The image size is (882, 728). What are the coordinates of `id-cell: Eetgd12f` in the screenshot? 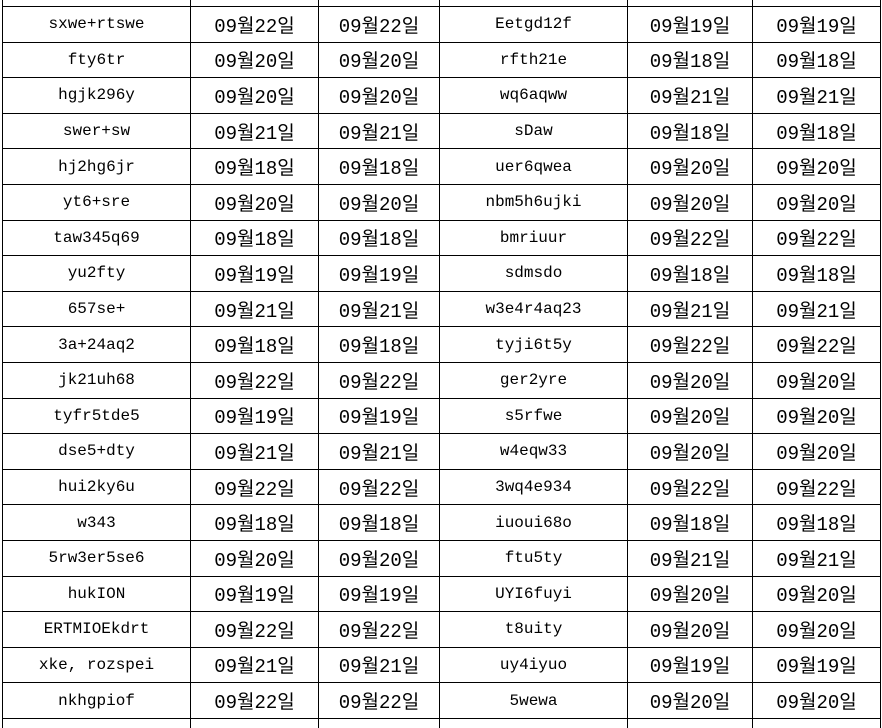 It's located at (533, 24).